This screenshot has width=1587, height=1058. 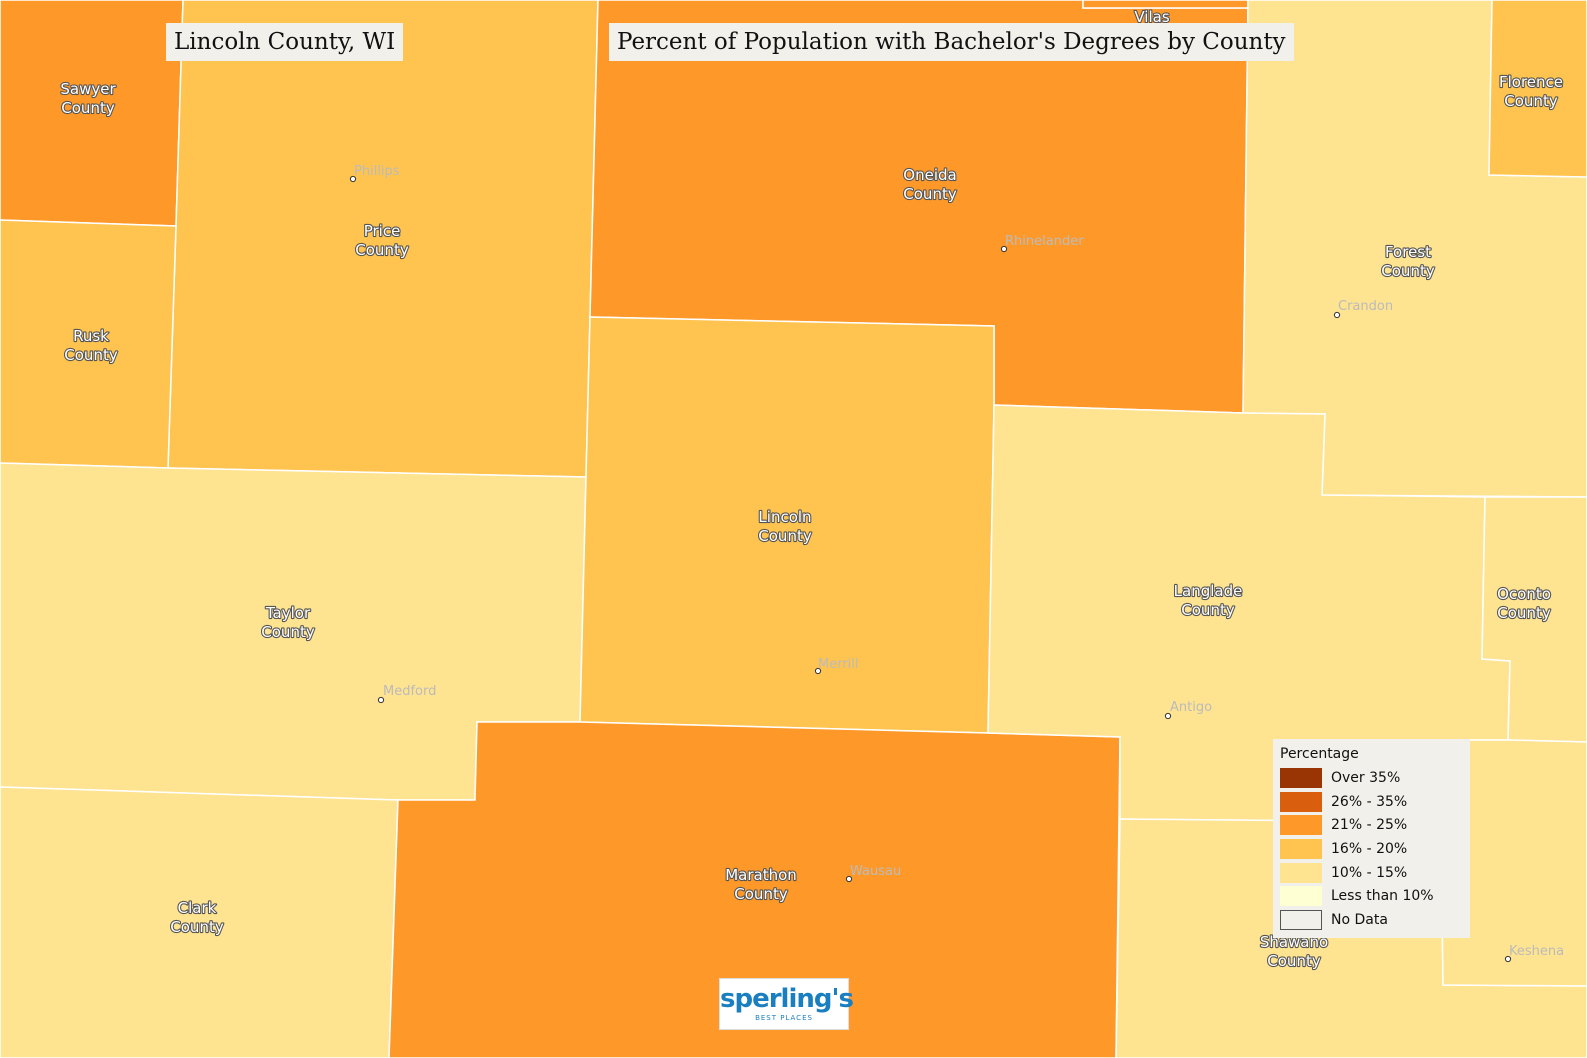 What do you see at coordinates (353, 179) in the screenshot?
I see `city-dot-phillips` at bounding box center [353, 179].